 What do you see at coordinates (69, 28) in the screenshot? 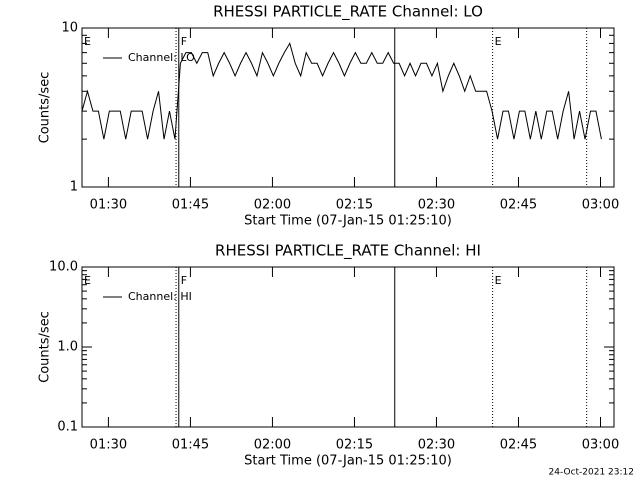
I see `y-tick-label: 10` at bounding box center [69, 28].